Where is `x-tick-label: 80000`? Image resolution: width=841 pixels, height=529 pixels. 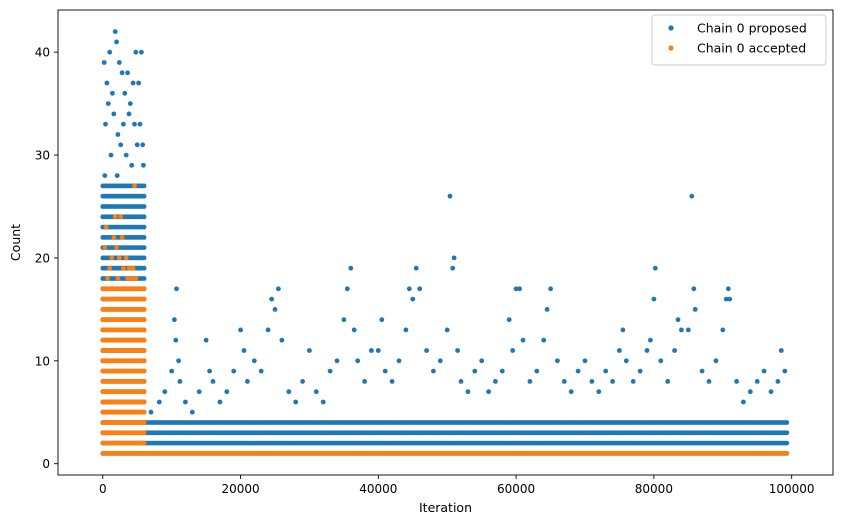
x-tick-label: 80000 is located at coordinates (654, 489).